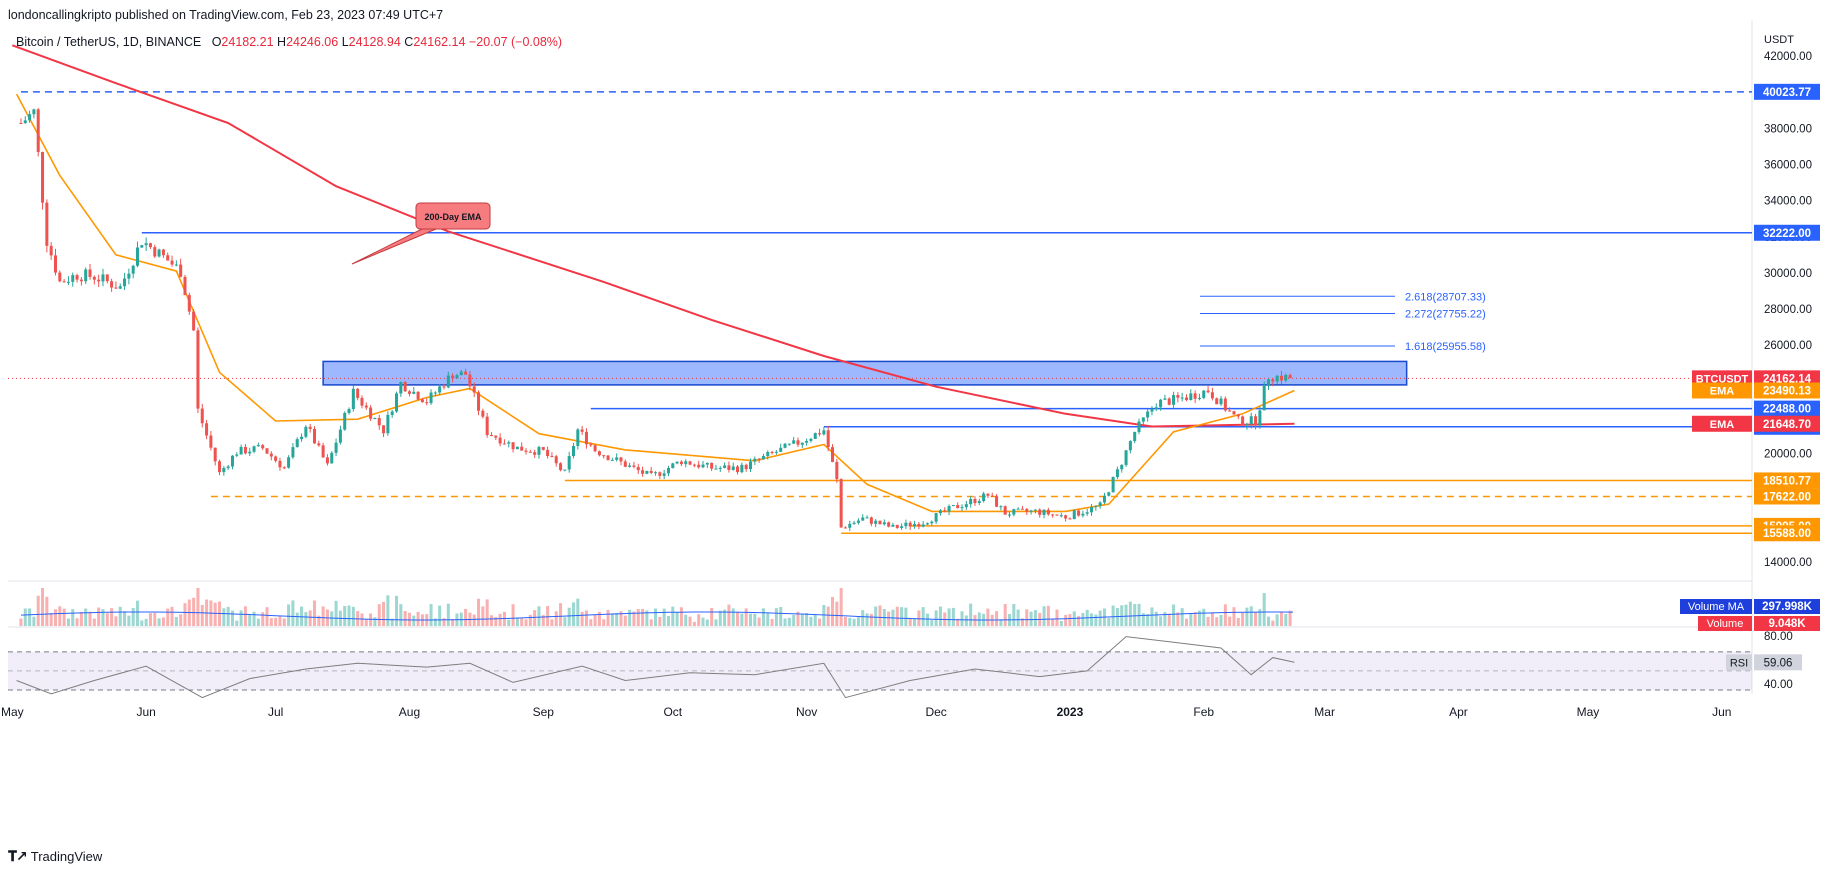  Describe the element at coordinates (1787, 624) in the screenshot. I see `volume-value: 9.048K` at that location.